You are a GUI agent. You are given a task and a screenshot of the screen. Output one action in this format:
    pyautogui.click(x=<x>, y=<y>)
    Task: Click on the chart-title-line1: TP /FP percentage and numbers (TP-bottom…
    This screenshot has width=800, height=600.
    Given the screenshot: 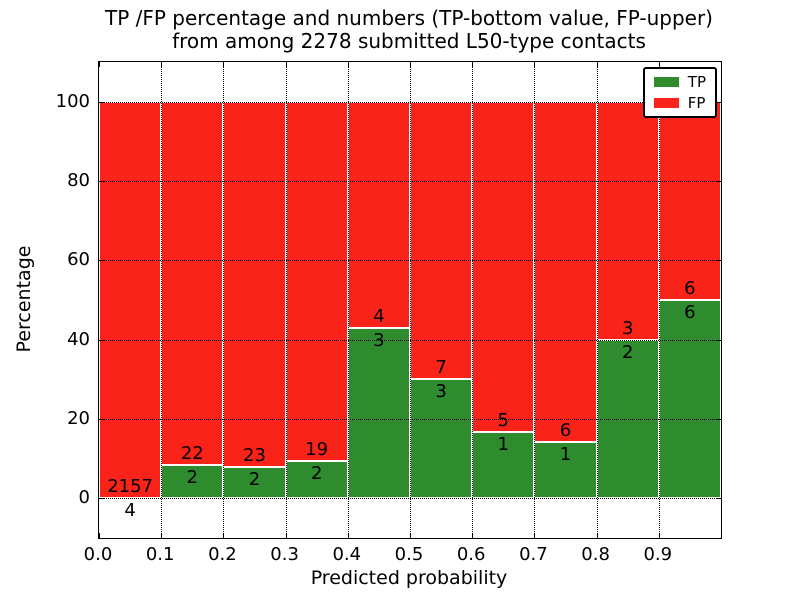 What is the action you would take?
    pyautogui.click(x=409, y=18)
    